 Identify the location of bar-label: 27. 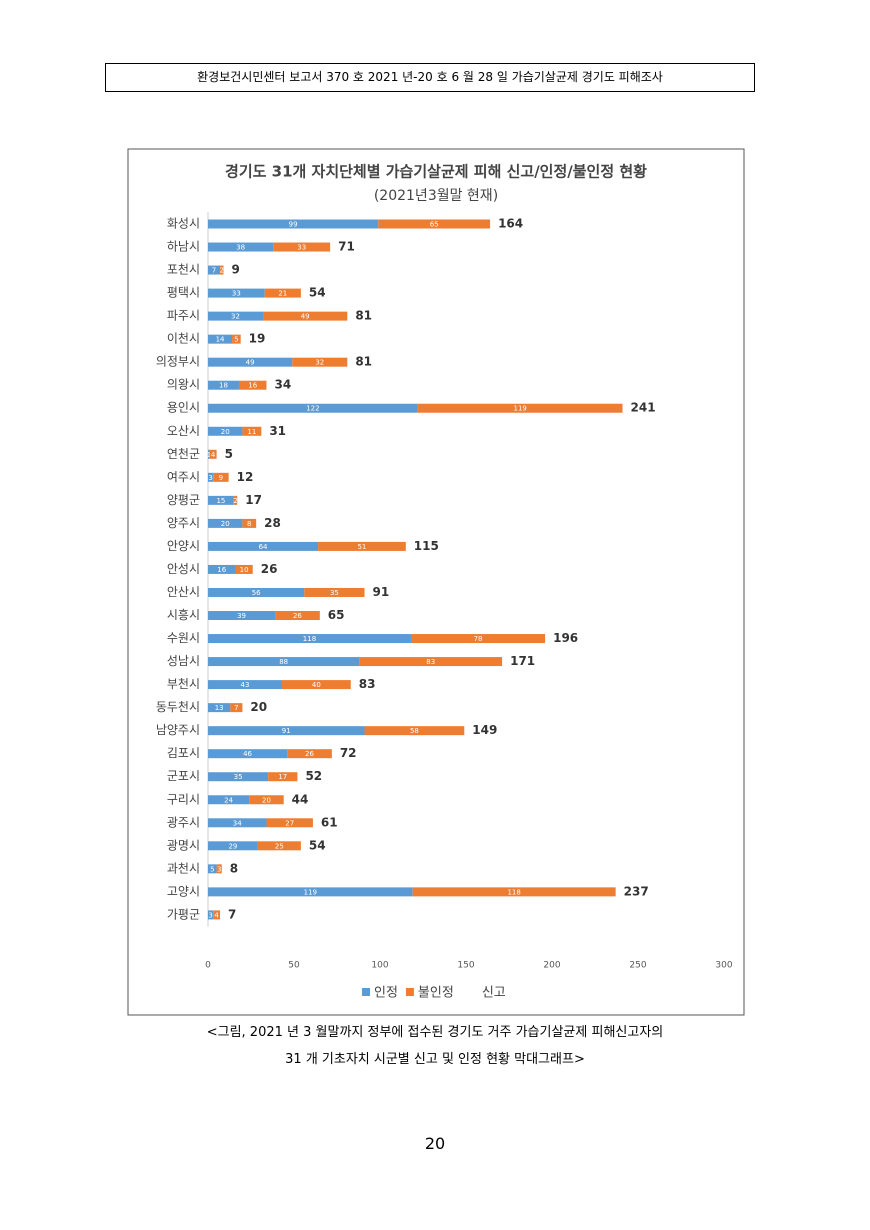
(289, 823).